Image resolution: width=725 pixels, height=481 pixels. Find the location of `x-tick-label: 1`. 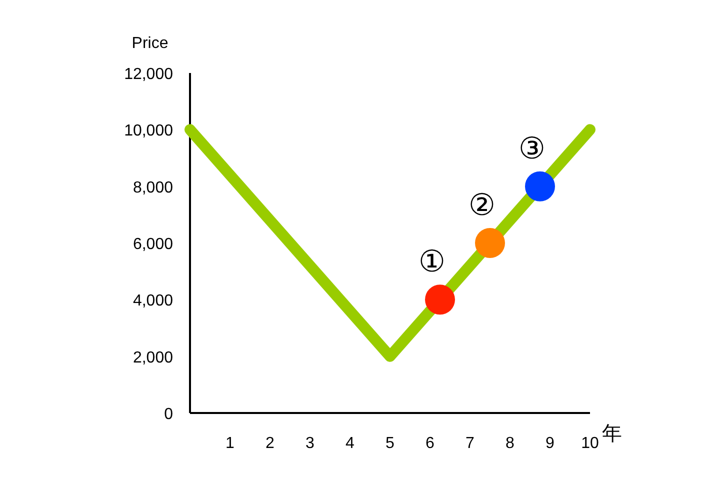

x-tick-label: 1 is located at coordinates (230, 443).